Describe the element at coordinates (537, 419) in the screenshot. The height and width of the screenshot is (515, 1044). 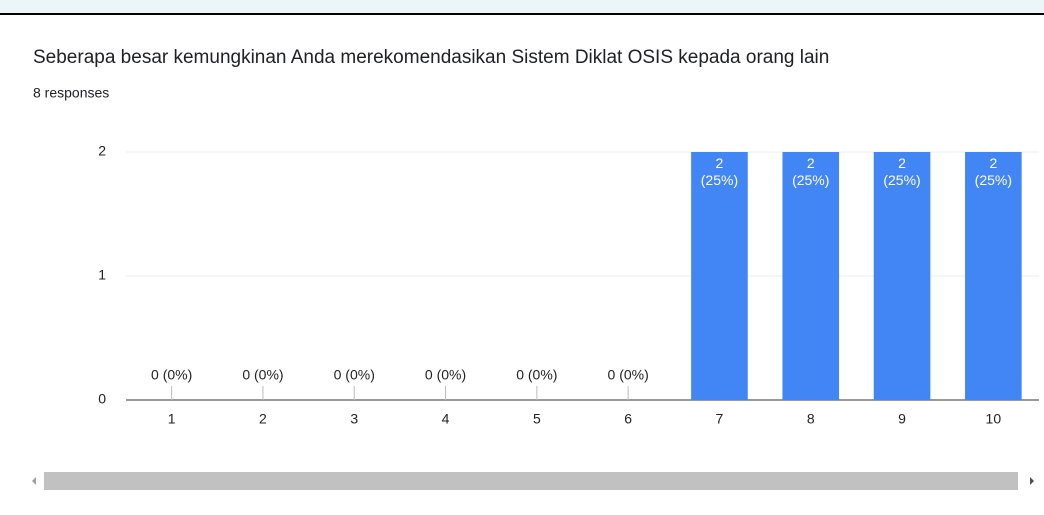
I see `x-tick-label: 5` at that location.